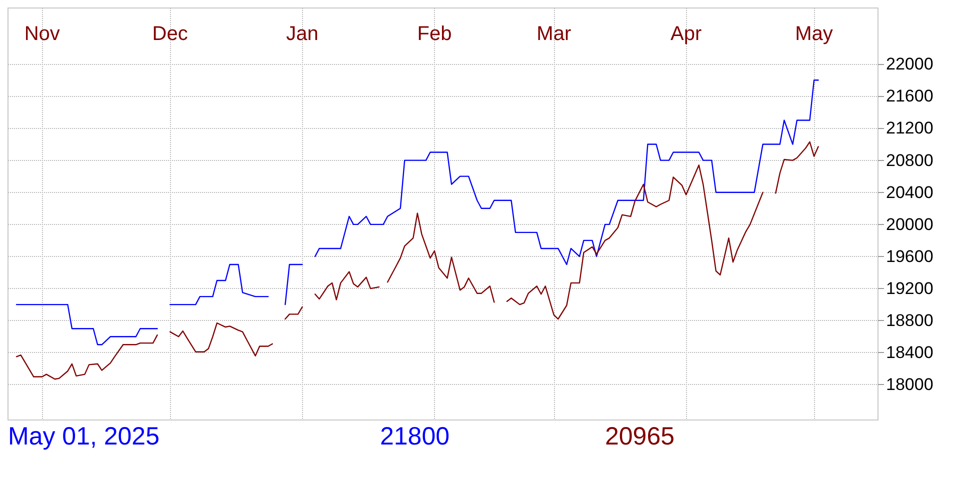 This screenshot has width=960, height=480. I want to click on x-tick-label: Feb, so click(434, 34).